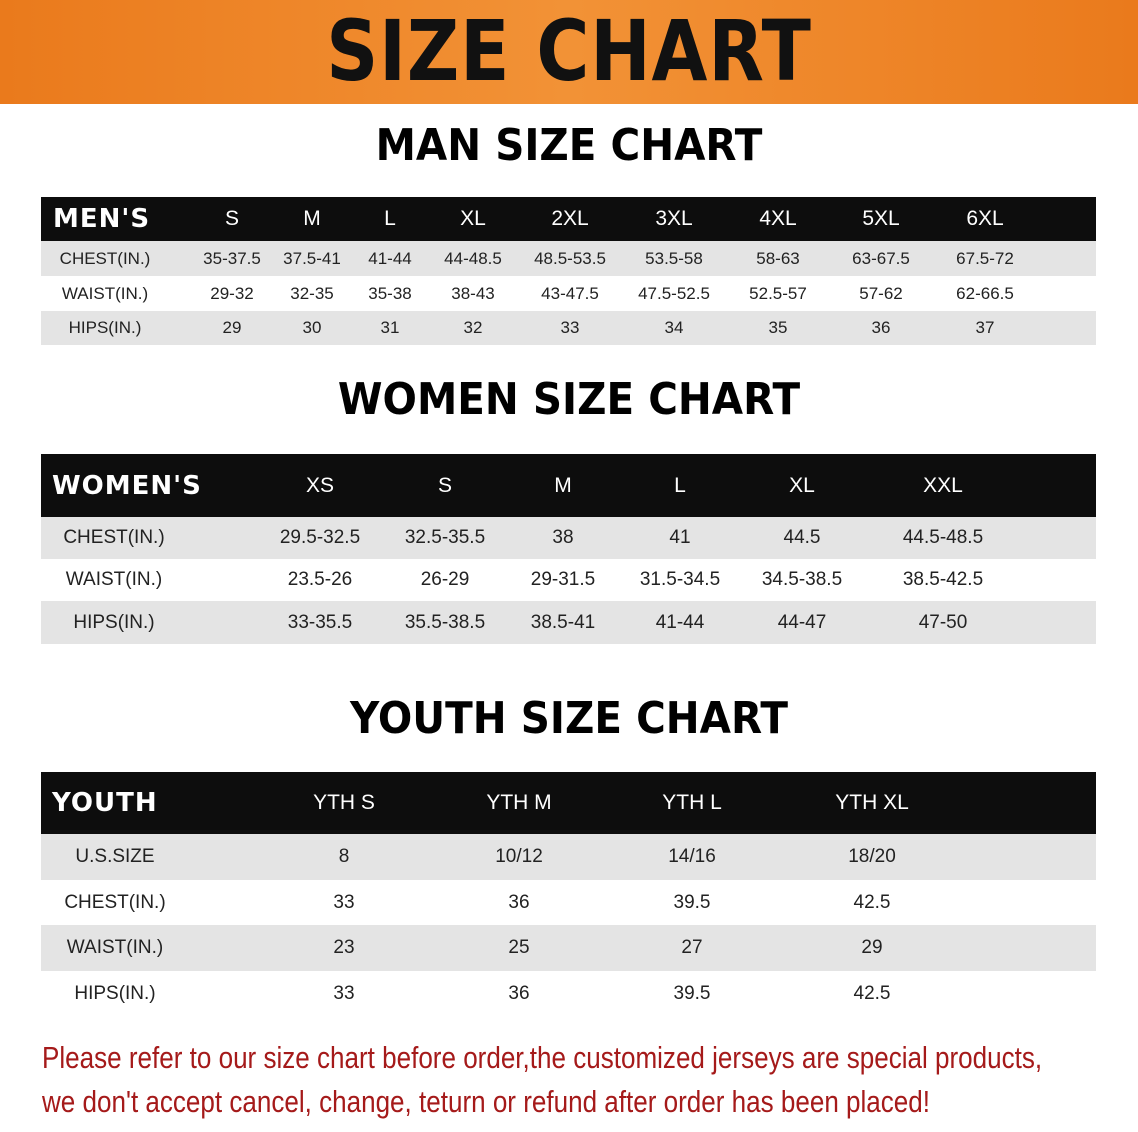  I want to click on table-cell: 38.5-42.5, so click(943, 579).